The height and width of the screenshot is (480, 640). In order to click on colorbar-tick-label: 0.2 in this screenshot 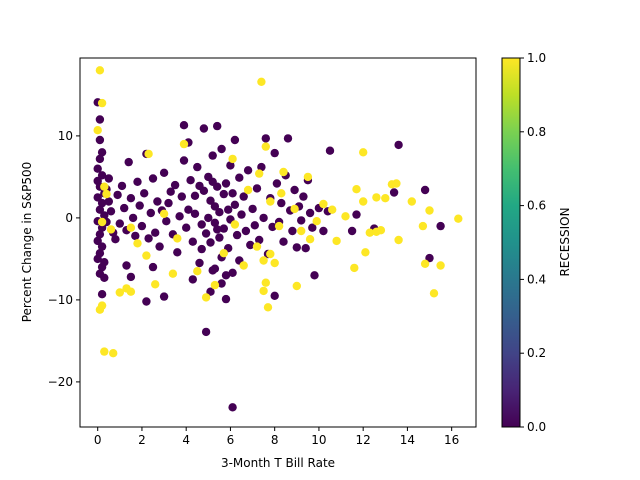, I will do `click(536, 353)`.